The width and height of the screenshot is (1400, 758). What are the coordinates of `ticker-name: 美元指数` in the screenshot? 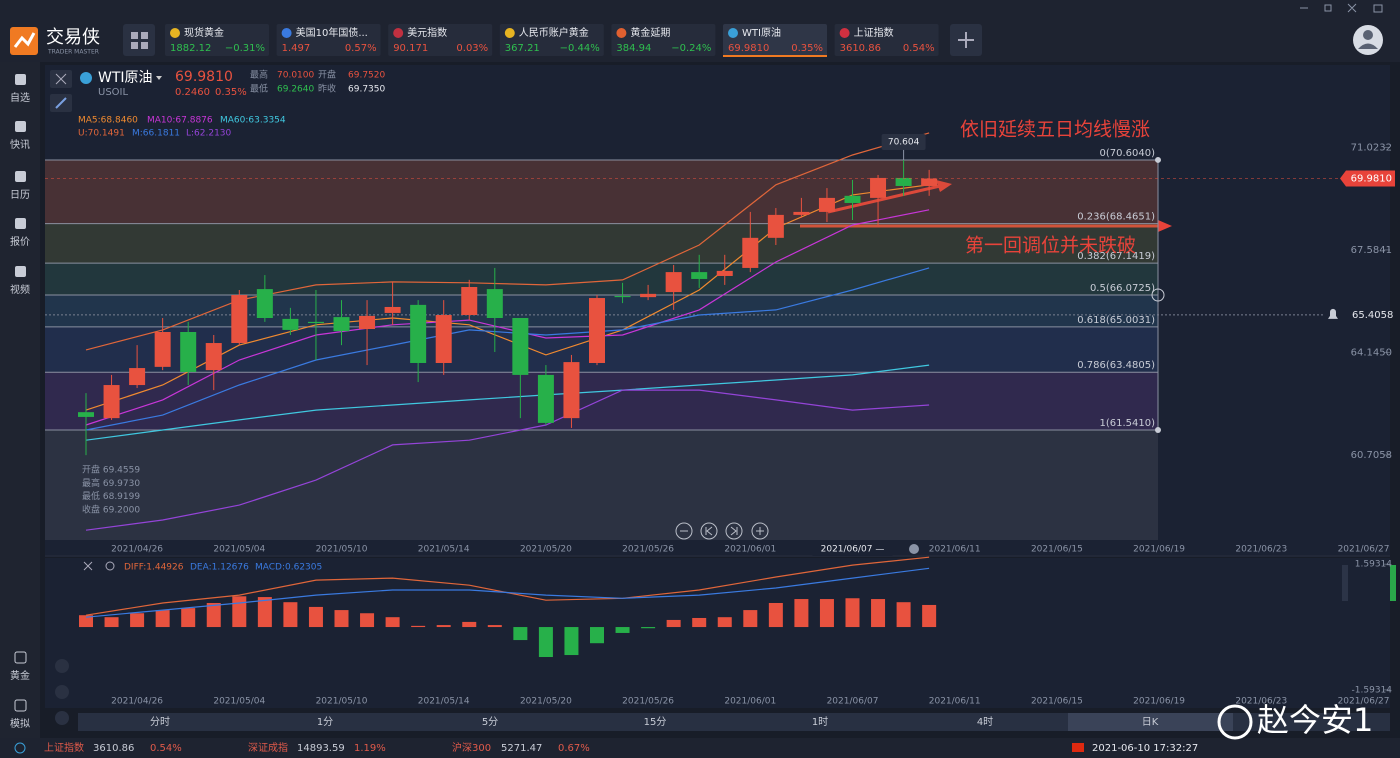 It's located at (427, 32).